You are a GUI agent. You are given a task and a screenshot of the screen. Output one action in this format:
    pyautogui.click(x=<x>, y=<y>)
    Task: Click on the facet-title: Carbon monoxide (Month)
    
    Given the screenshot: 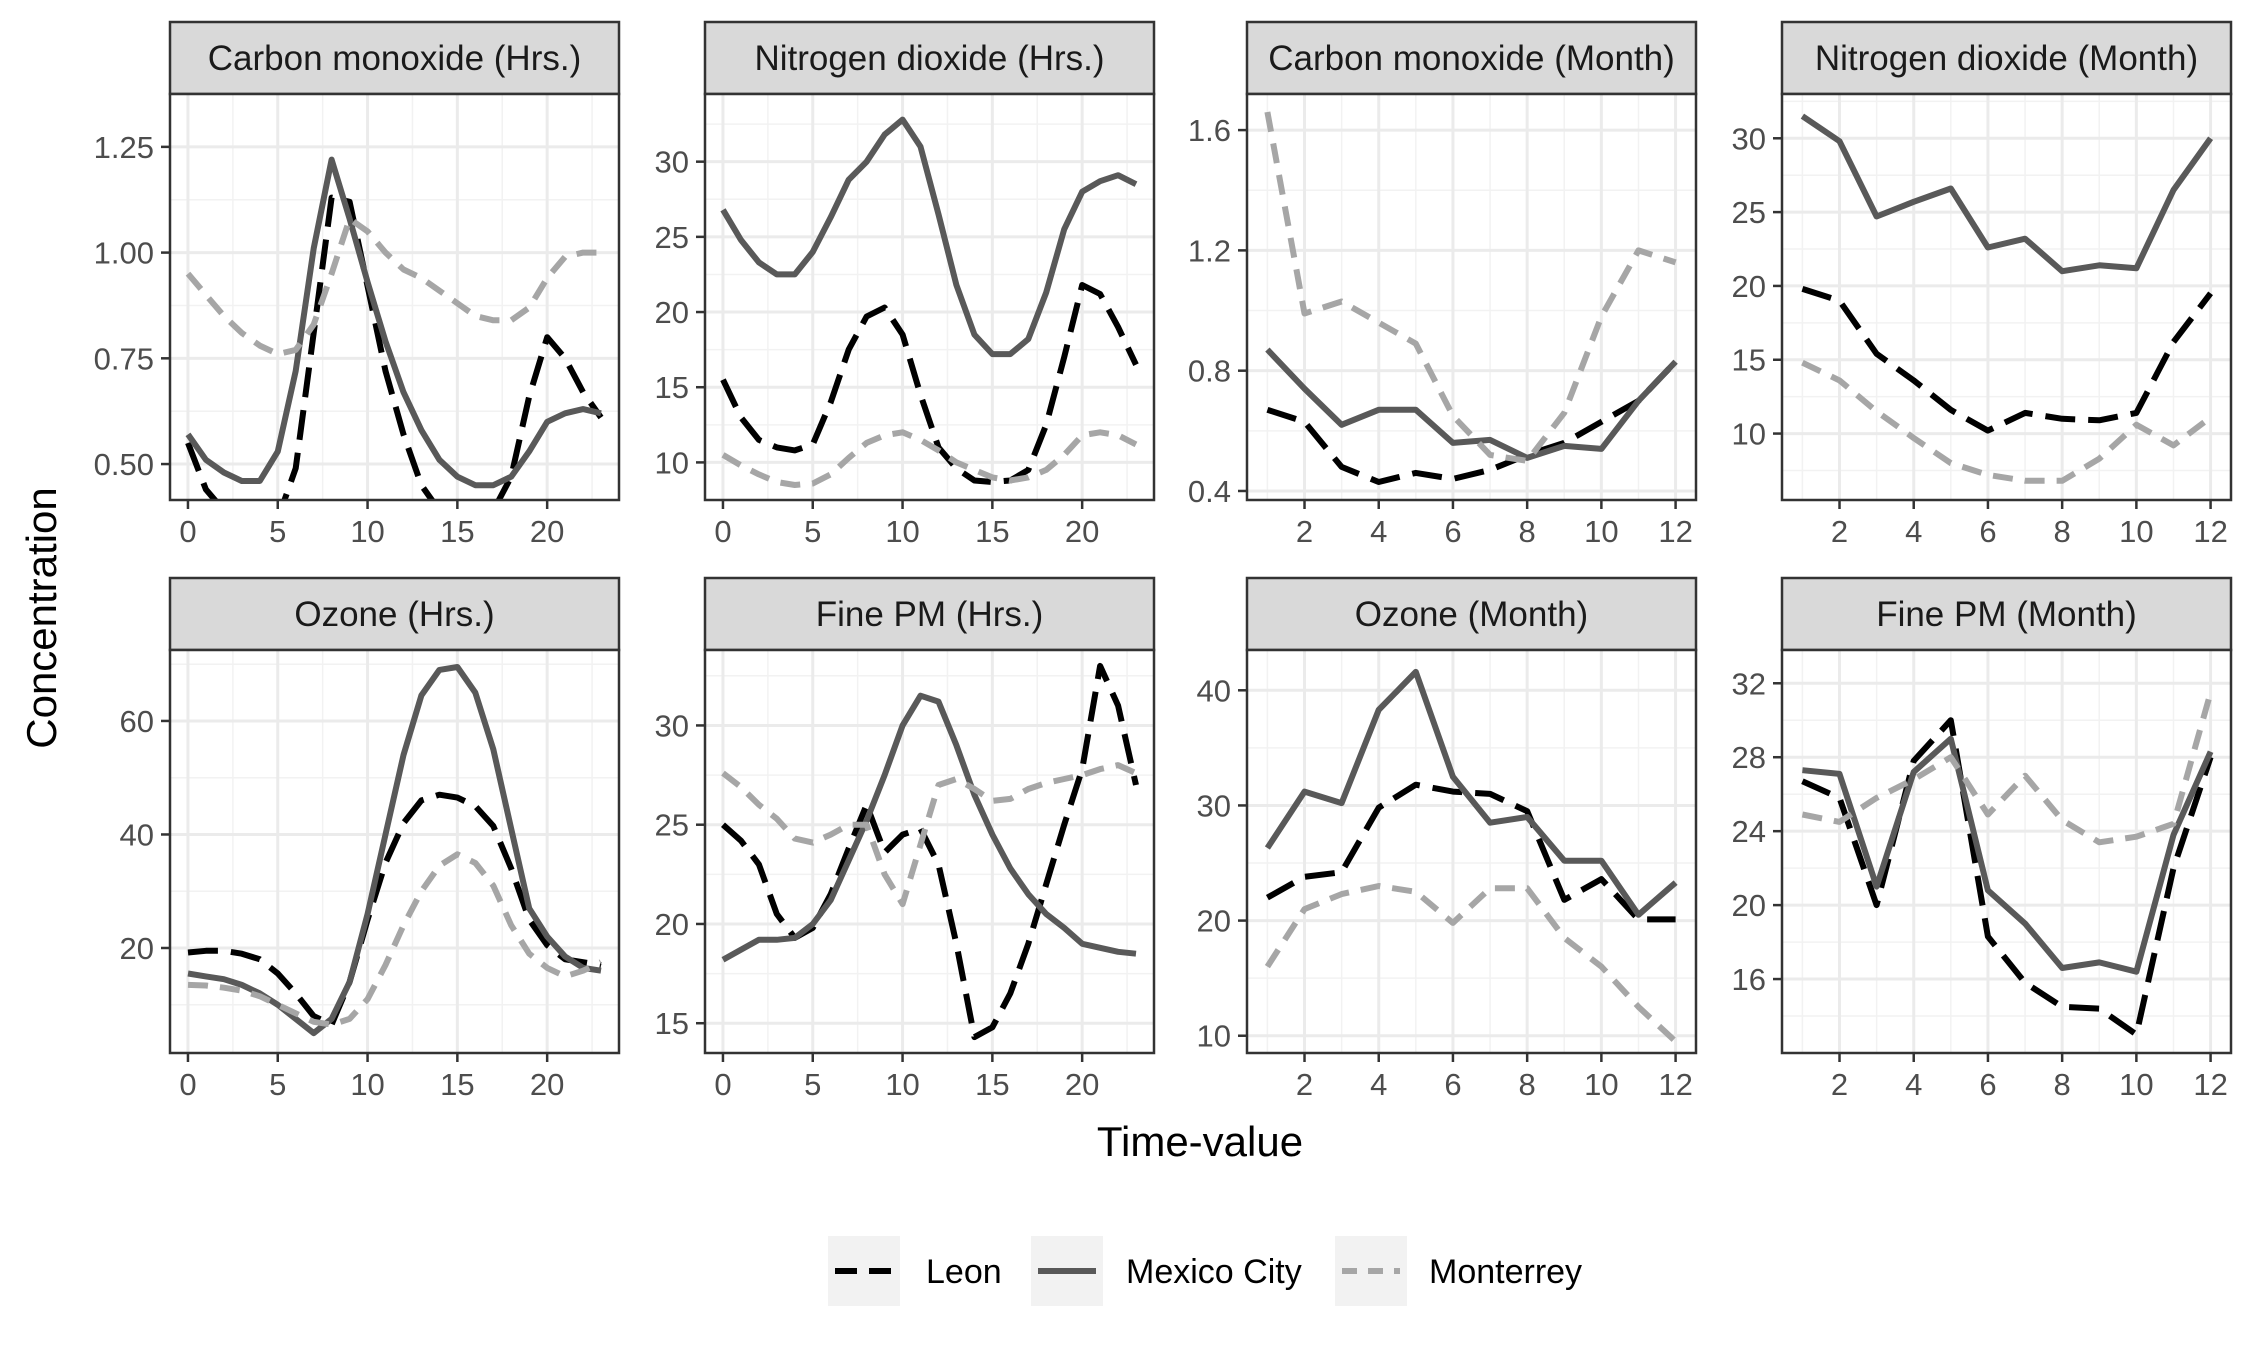 What is the action you would take?
    pyautogui.click(x=1471, y=58)
    